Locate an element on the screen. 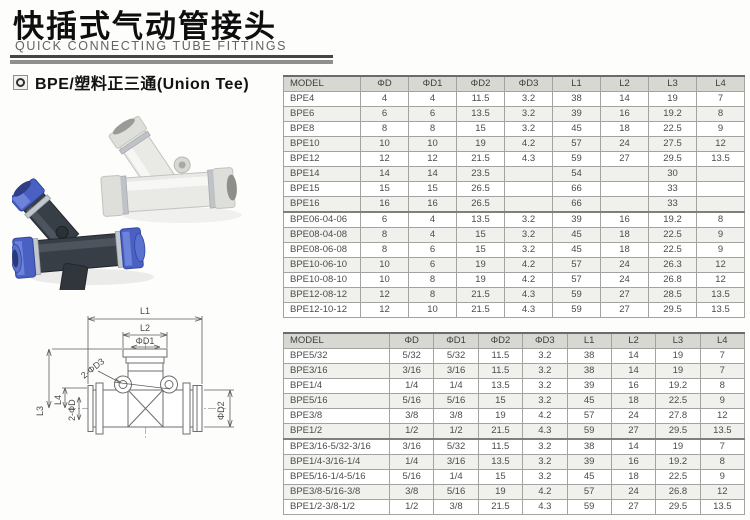 Image resolution: width=750 pixels, height=520 pixels. value-cell: 66 is located at coordinates (576, 189).